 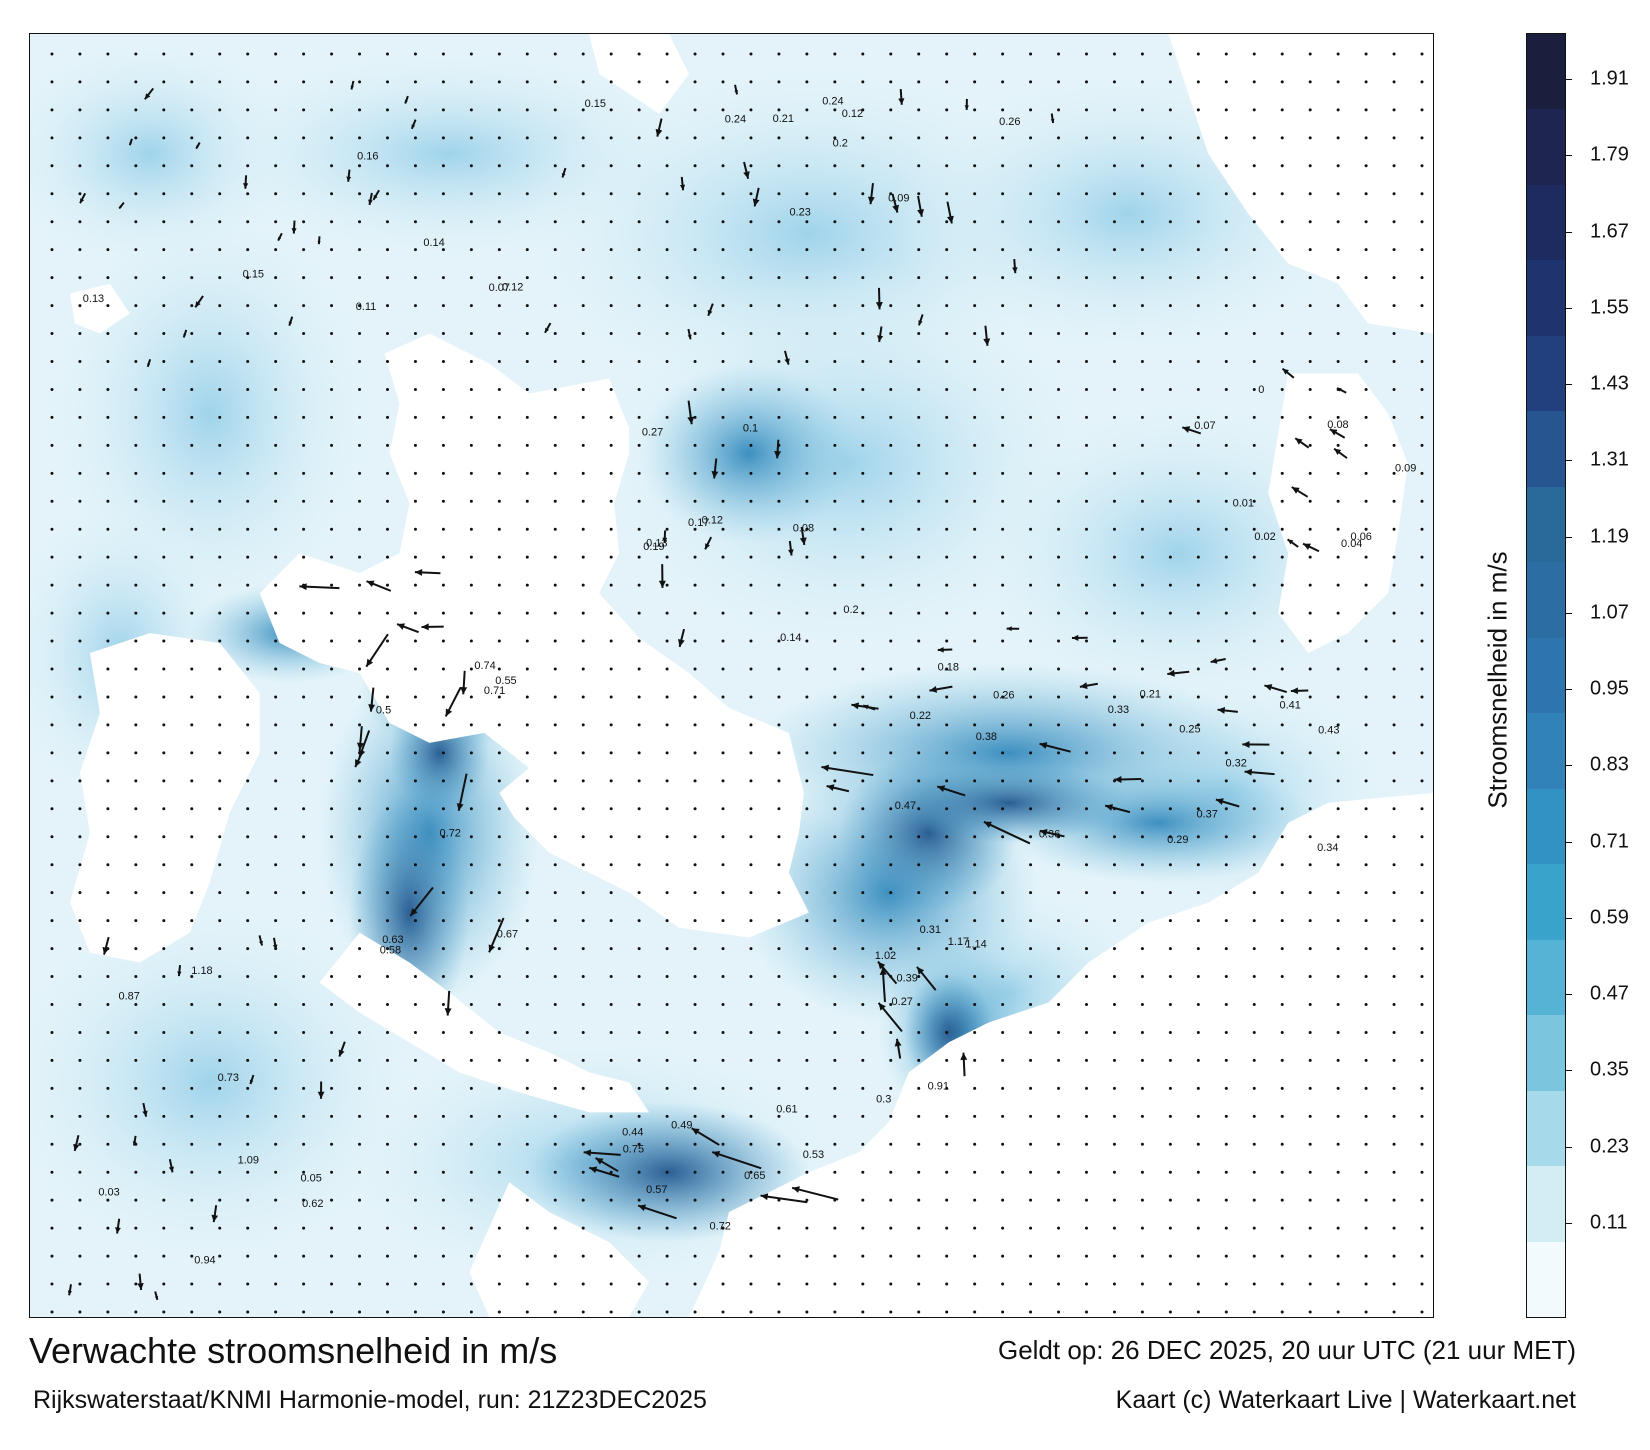 What do you see at coordinates (799, 212) in the screenshot?
I see `speed-value-label: 0.23` at bounding box center [799, 212].